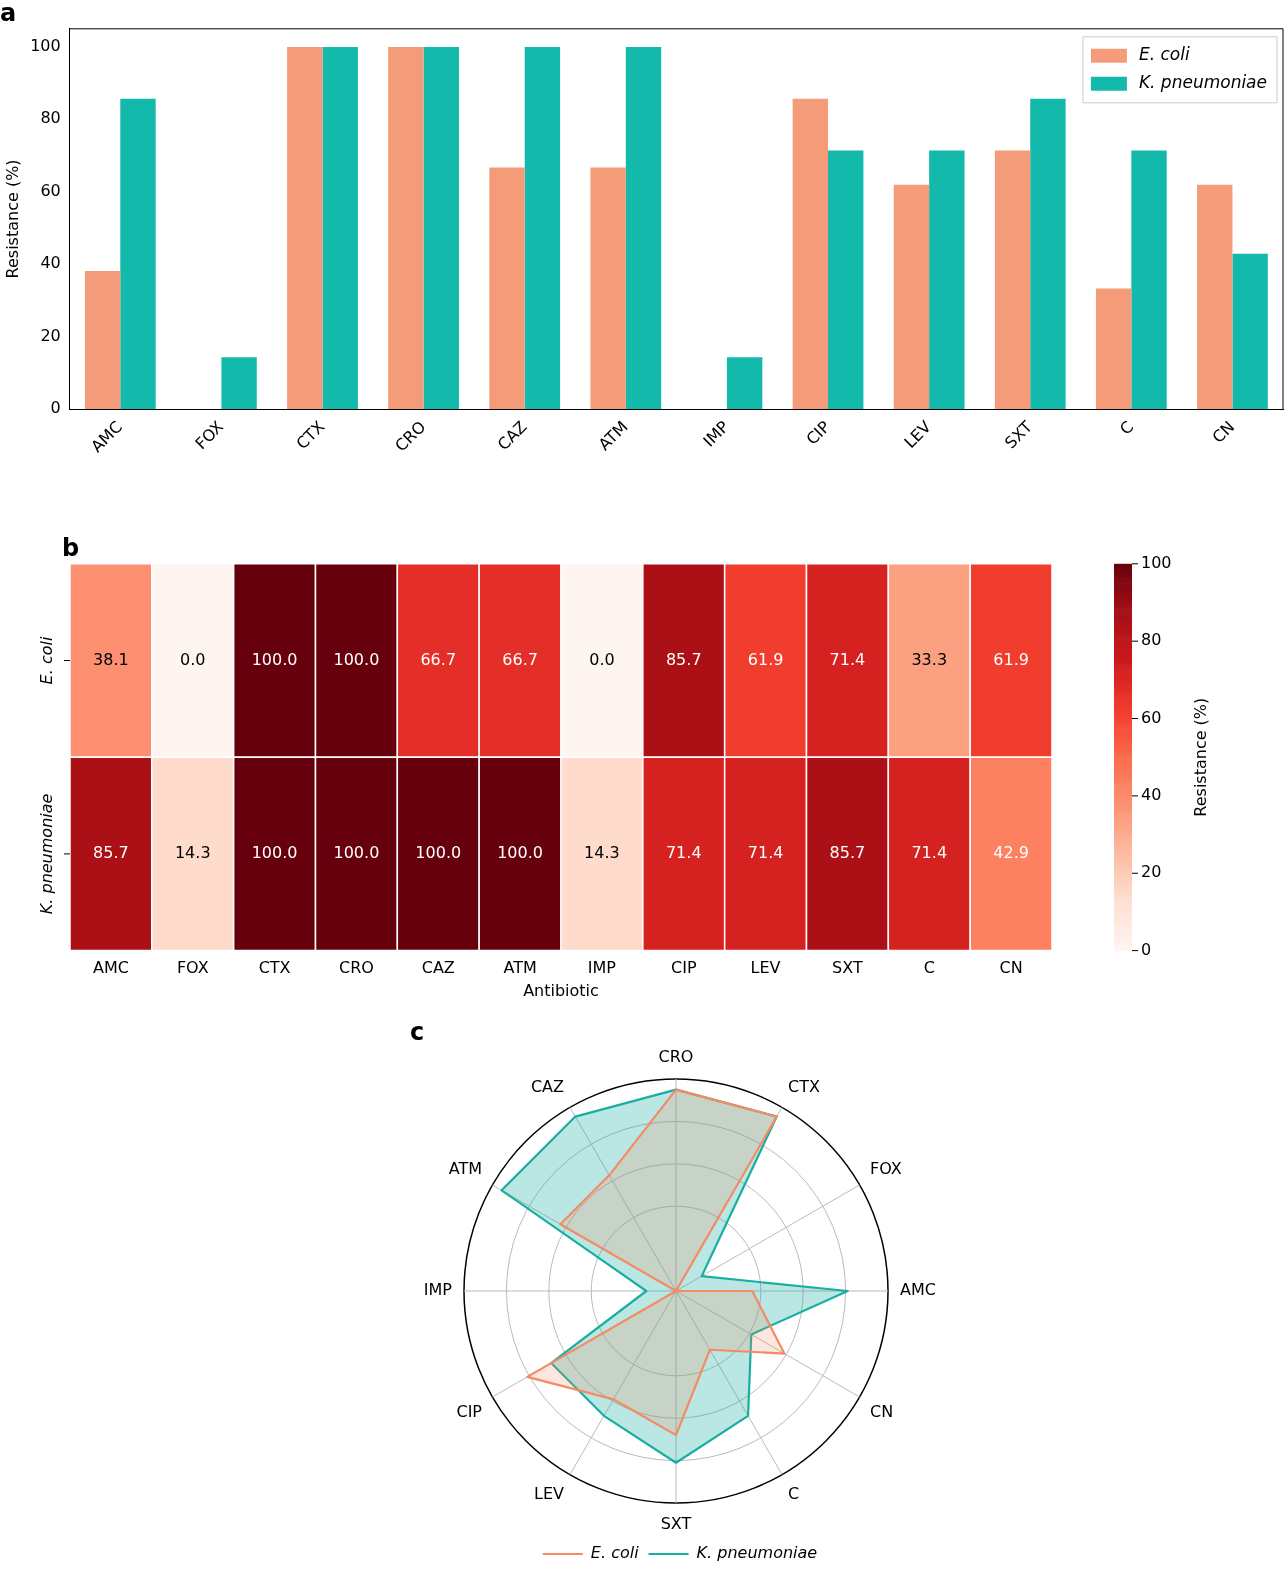 Image resolution: width=1287 pixels, height=1573 pixels. I want to click on color-bar-label: 20, so click(1151, 872).